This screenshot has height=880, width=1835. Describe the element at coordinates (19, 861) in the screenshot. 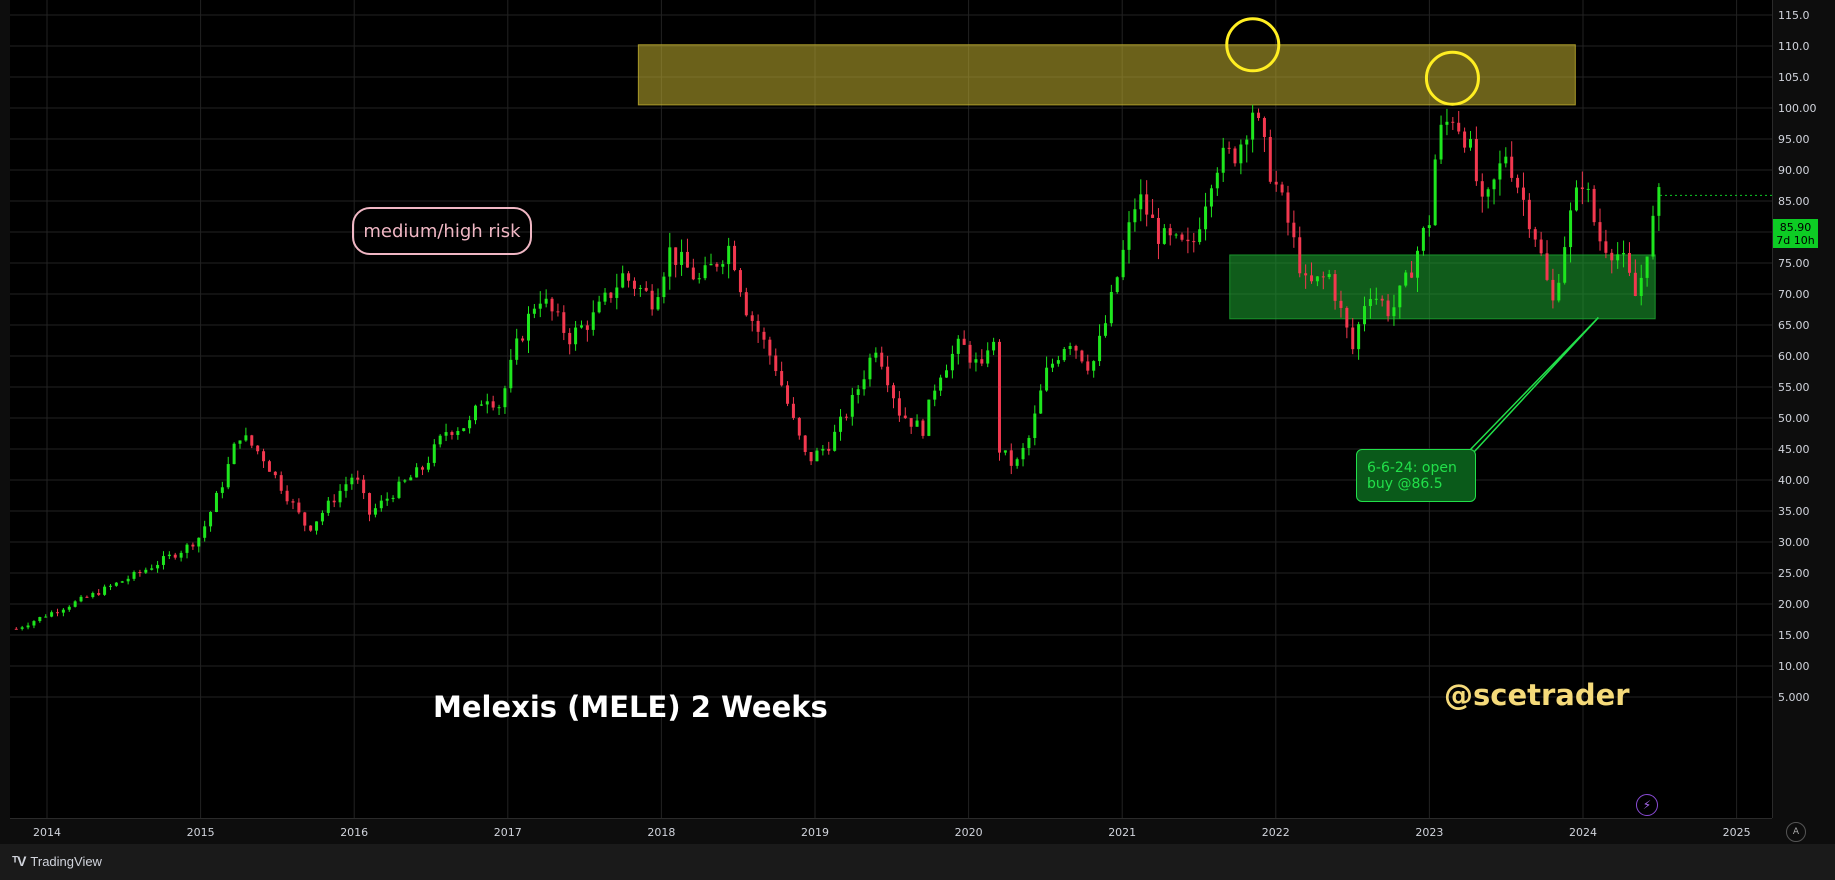

I see `tradingview-mark-icon: ᵀV` at that location.